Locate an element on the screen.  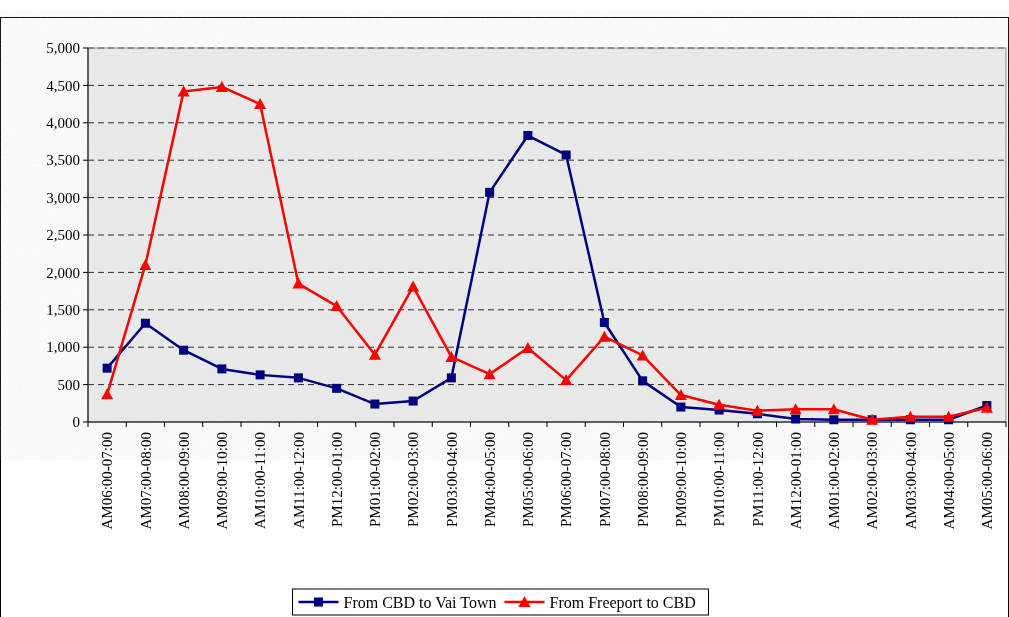
y-tick-label: 2,500 is located at coordinates (63, 235).